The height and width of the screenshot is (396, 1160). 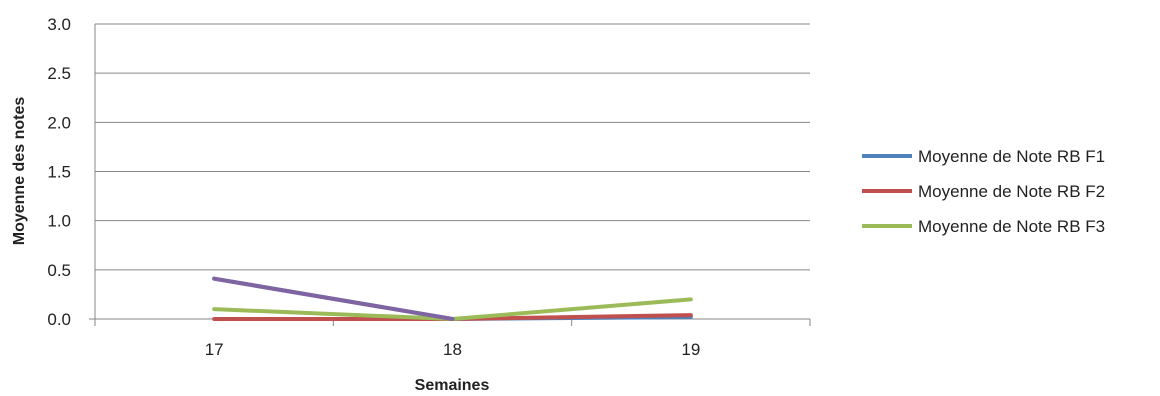 I want to click on y-tick-labels: 0.0 0.5 1.0 1.5 2.0 2.5 3.0, so click(x=59, y=172).